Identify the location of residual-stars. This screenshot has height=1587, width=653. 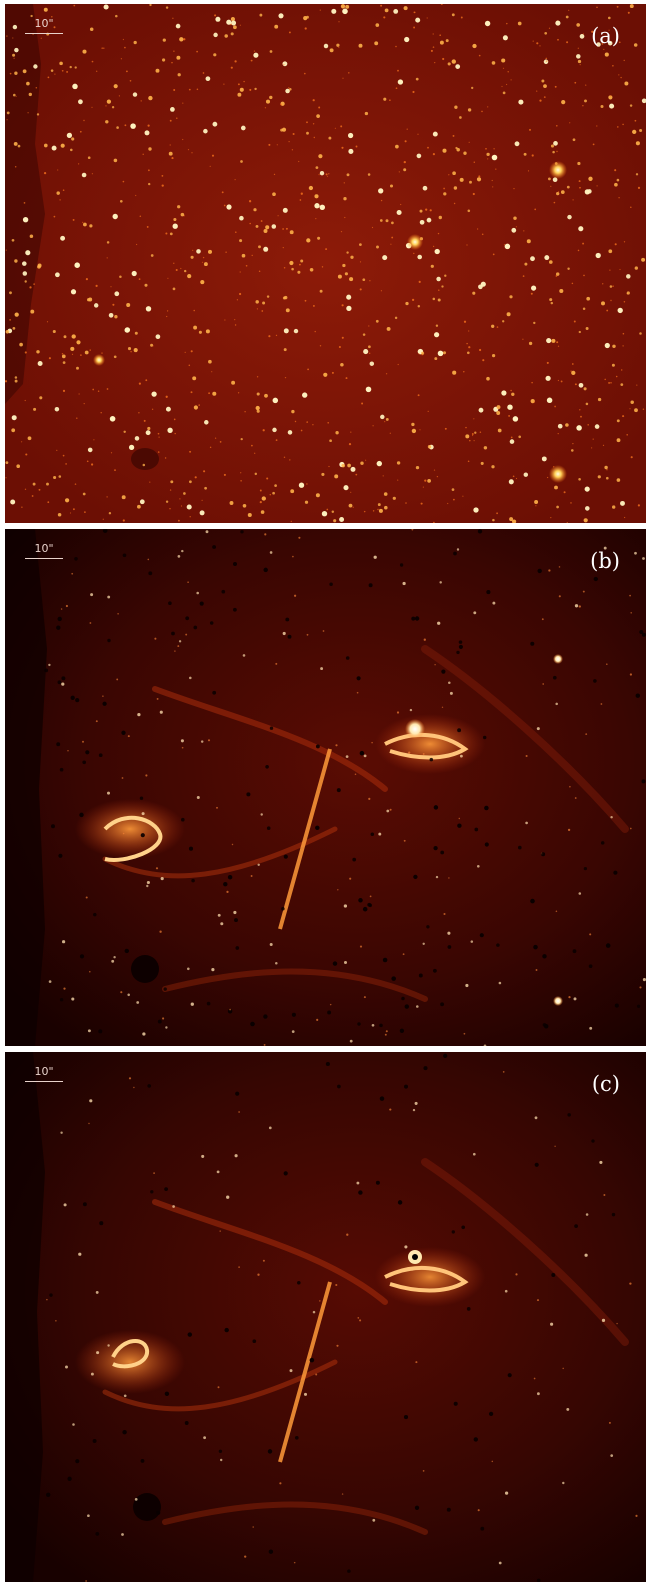
(558, 830).